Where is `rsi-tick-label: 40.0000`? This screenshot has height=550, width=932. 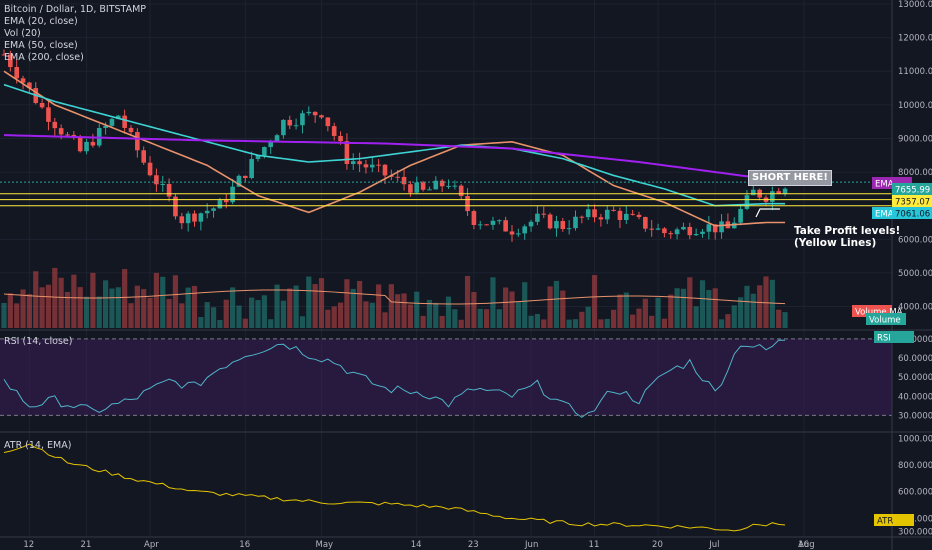
rsi-tick-label: 40.0000 is located at coordinates (915, 397).